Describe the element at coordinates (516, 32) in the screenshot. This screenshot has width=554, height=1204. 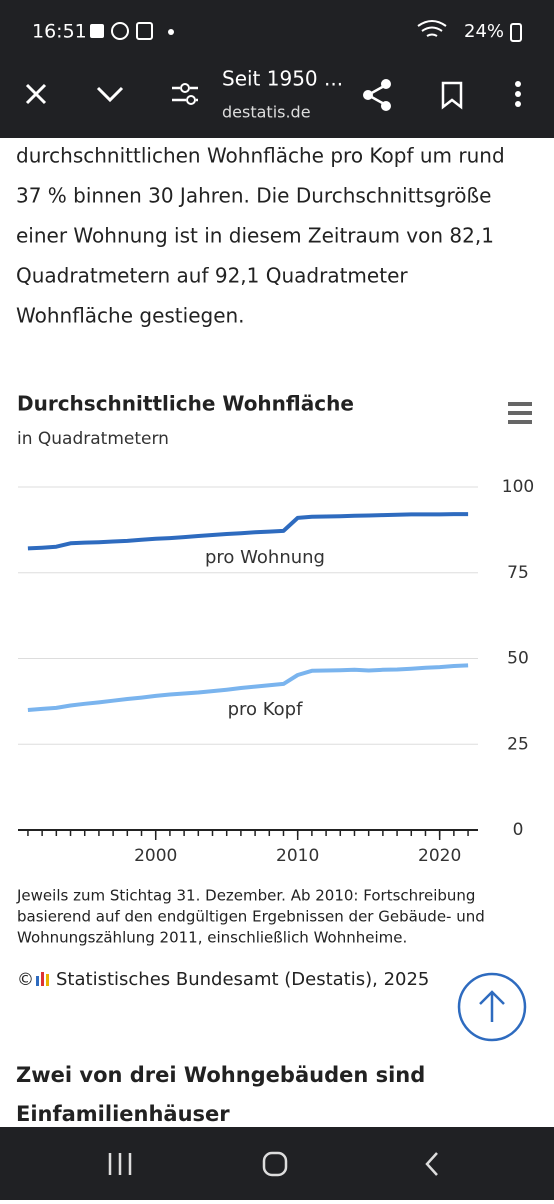
I see `battery-icon` at that location.